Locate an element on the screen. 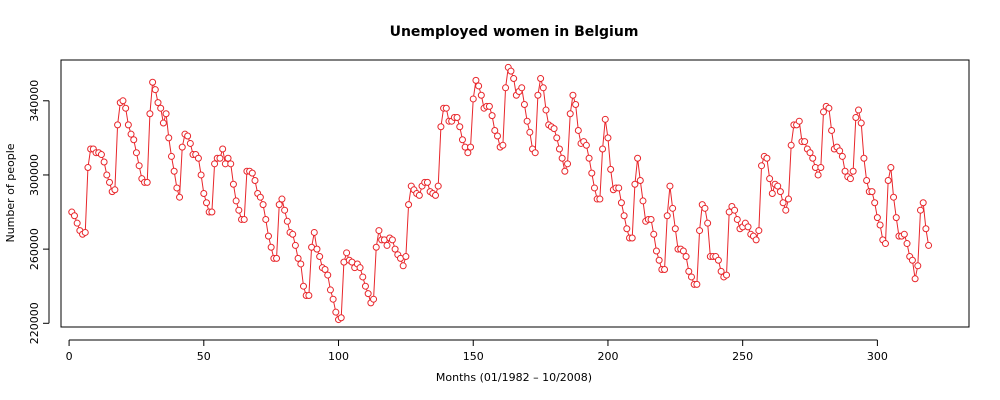 The width and height of the screenshot is (1000, 400). y-tick-label: 340000 is located at coordinates (34, 101).